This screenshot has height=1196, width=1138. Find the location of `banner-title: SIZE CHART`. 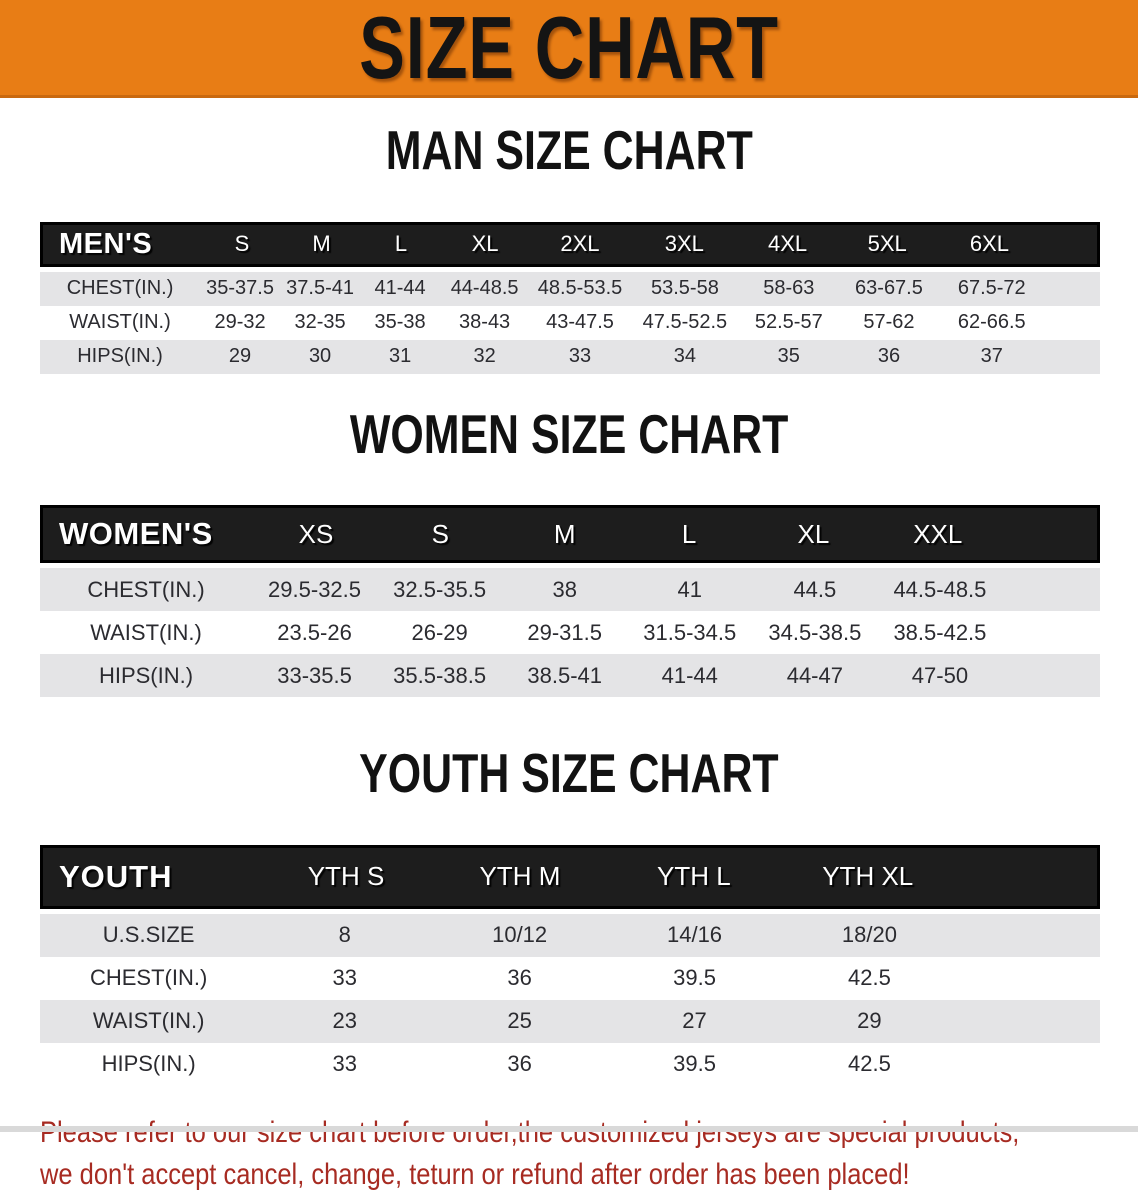

banner-title: SIZE CHART is located at coordinates (569, 48).